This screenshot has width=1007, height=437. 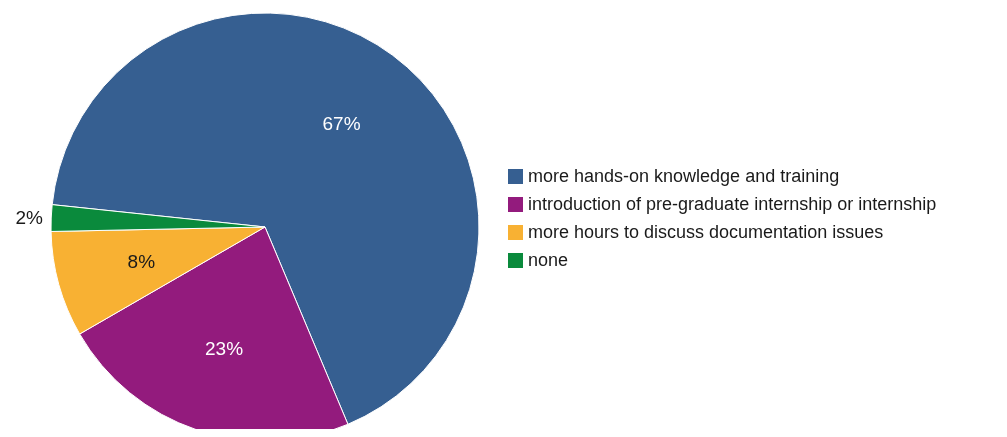 I want to click on data-label: 67%, so click(x=341, y=124).